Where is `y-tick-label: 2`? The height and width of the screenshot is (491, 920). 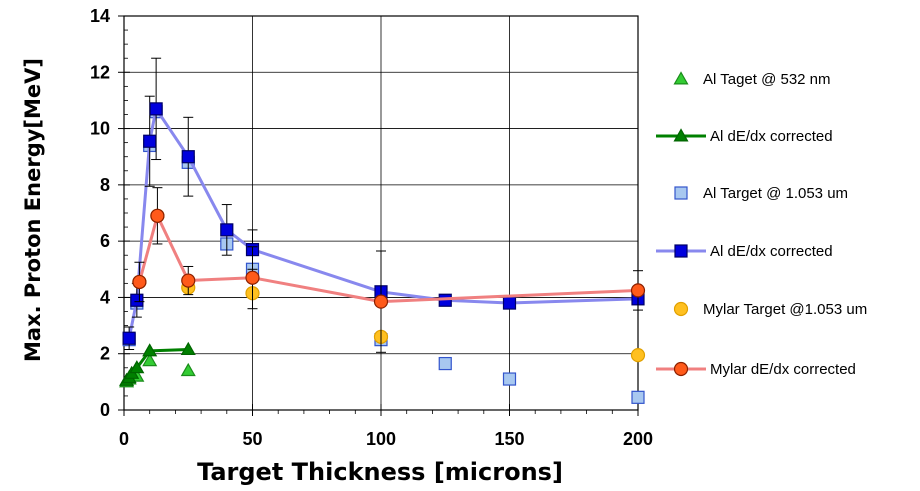
y-tick-label: 2 is located at coordinates (105, 354).